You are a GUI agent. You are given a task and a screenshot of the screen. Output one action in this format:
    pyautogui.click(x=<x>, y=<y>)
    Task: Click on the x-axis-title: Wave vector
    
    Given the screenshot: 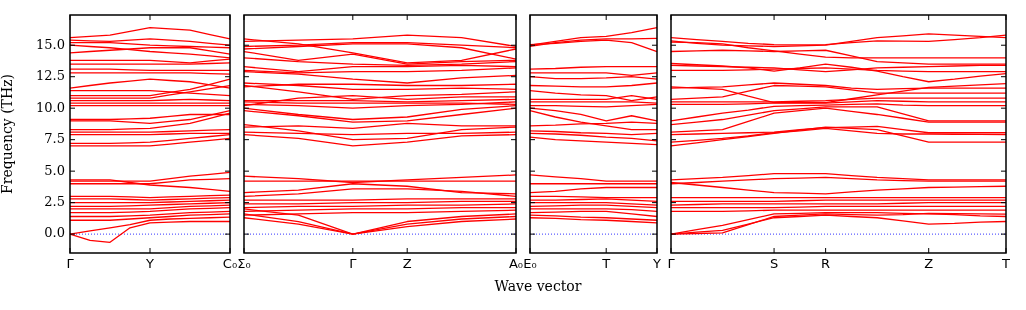 What is the action you would take?
    pyautogui.click(x=538, y=286)
    